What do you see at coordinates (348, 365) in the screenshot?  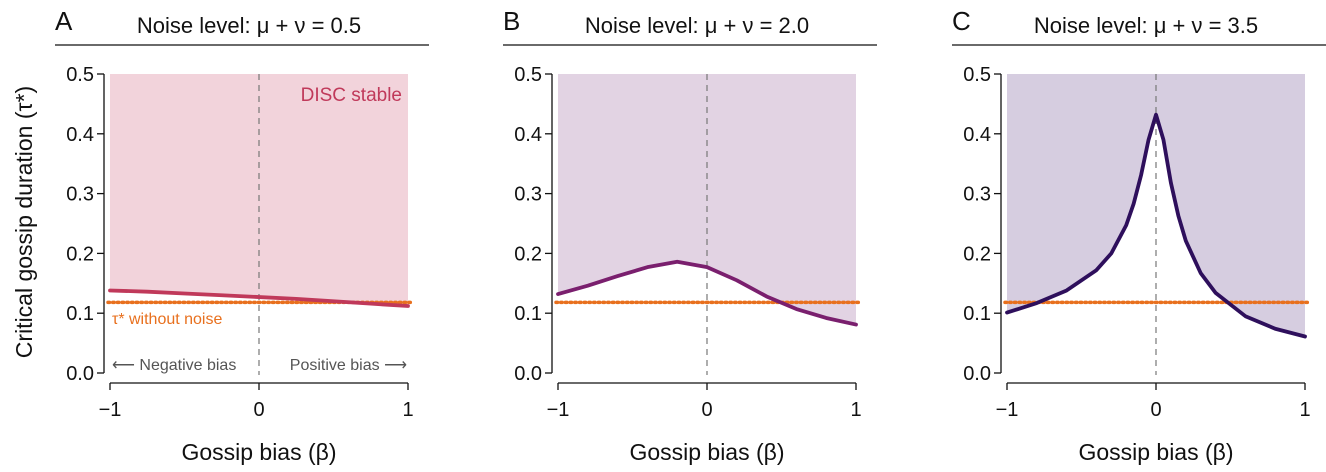 I see `positive-bias-label: Positive bias ⟶` at bounding box center [348, 365].